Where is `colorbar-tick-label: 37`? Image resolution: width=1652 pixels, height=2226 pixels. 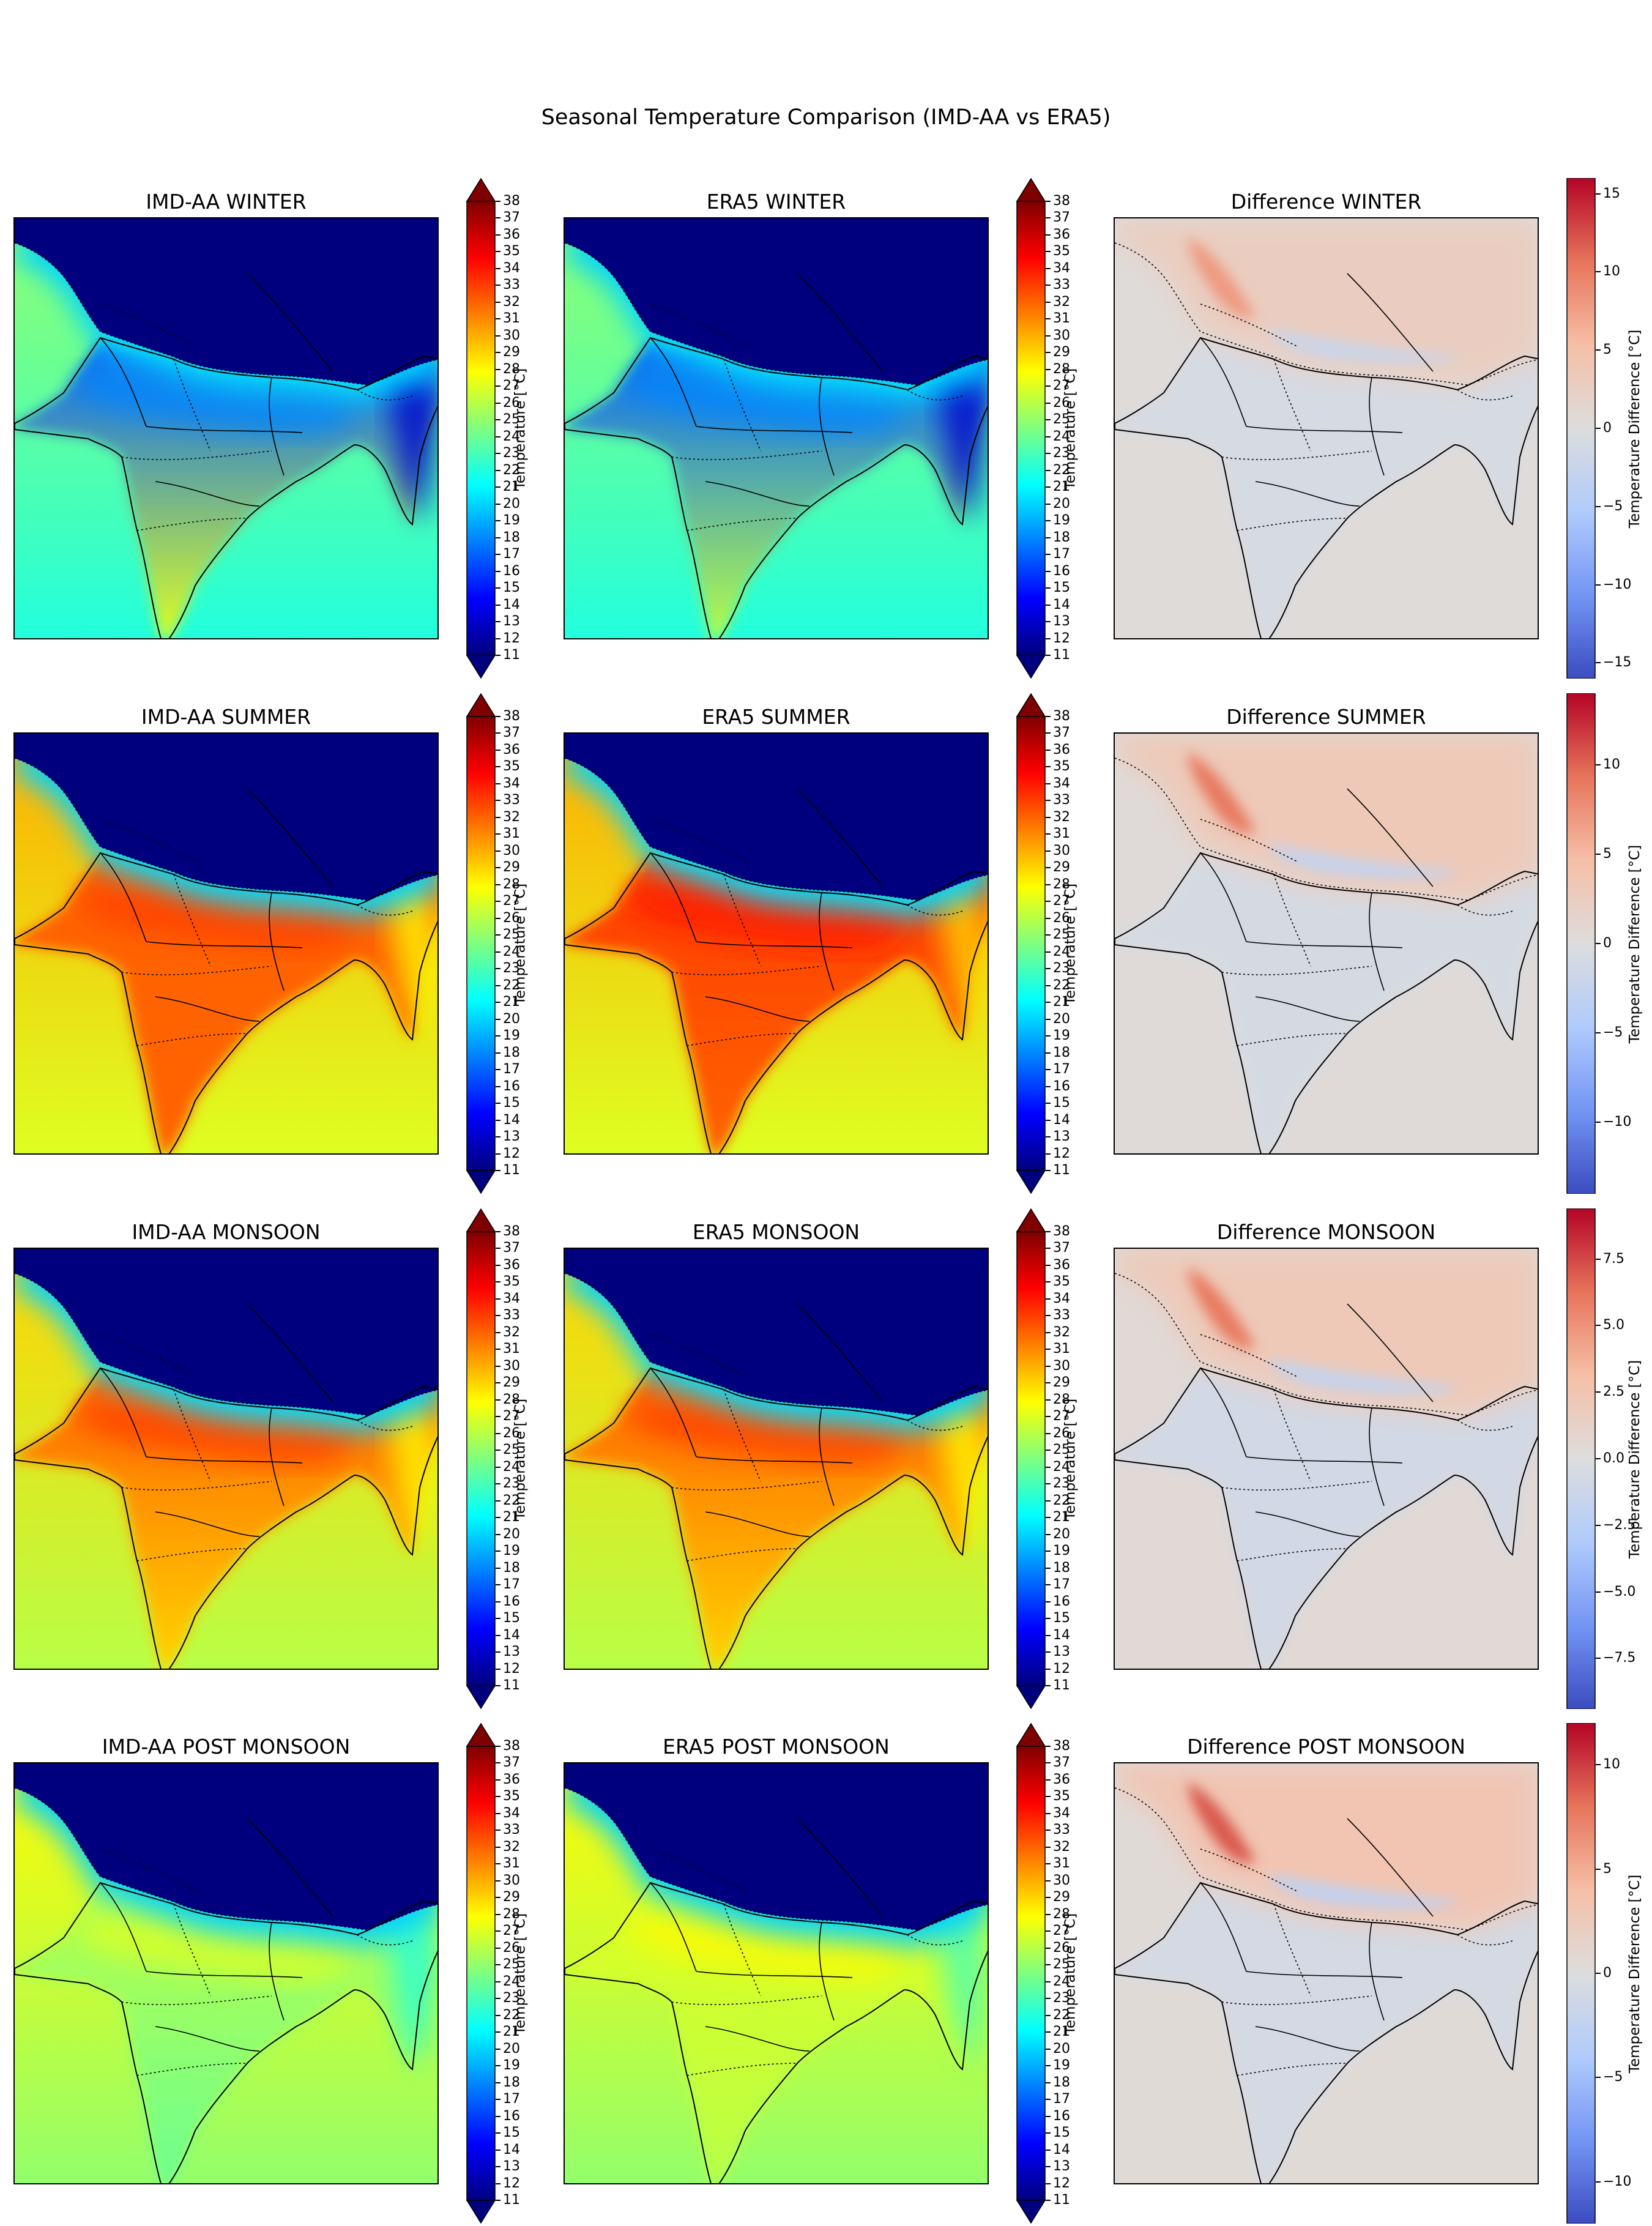
colorbar-tick-label: 37 is located at coordinates (1061, 733).